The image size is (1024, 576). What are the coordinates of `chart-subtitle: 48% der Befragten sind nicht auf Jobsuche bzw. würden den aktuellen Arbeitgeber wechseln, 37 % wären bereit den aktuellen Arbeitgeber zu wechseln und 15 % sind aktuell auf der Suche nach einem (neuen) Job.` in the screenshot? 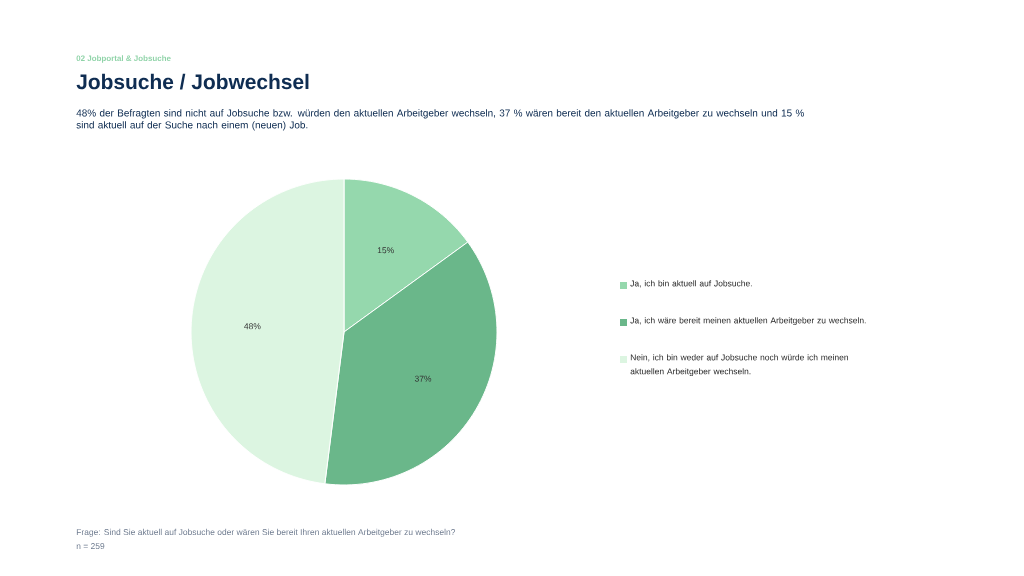 It's located at (440, 120).